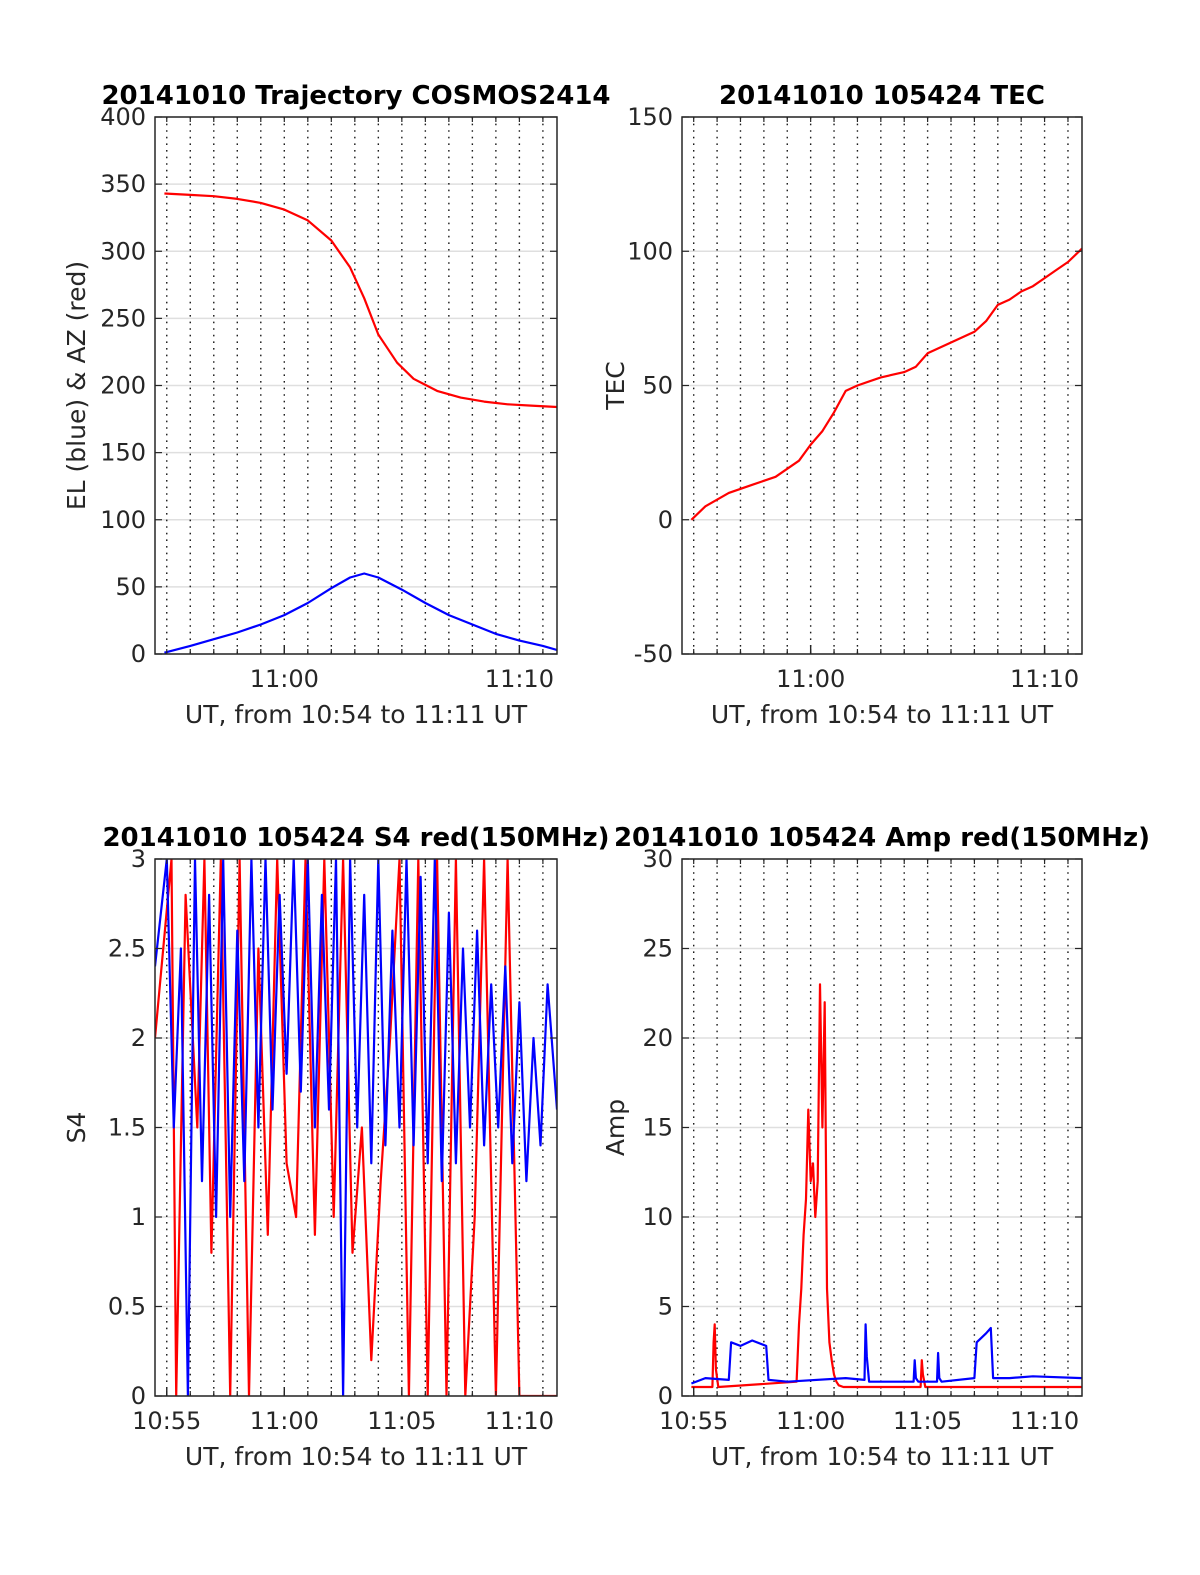 This screenshot has height=1575, width=1200. Describe the element at coordinates (127, 1307) in the screenshot. I see `y-tick-label: 0.5` at that location.